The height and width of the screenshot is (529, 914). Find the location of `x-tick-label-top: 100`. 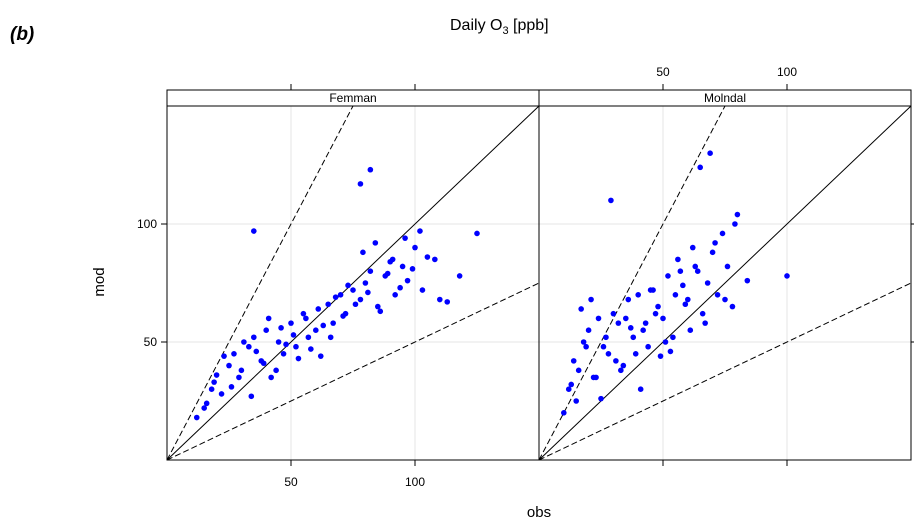

x-tick-label-top: 100 is located at coordinates (787, 72).